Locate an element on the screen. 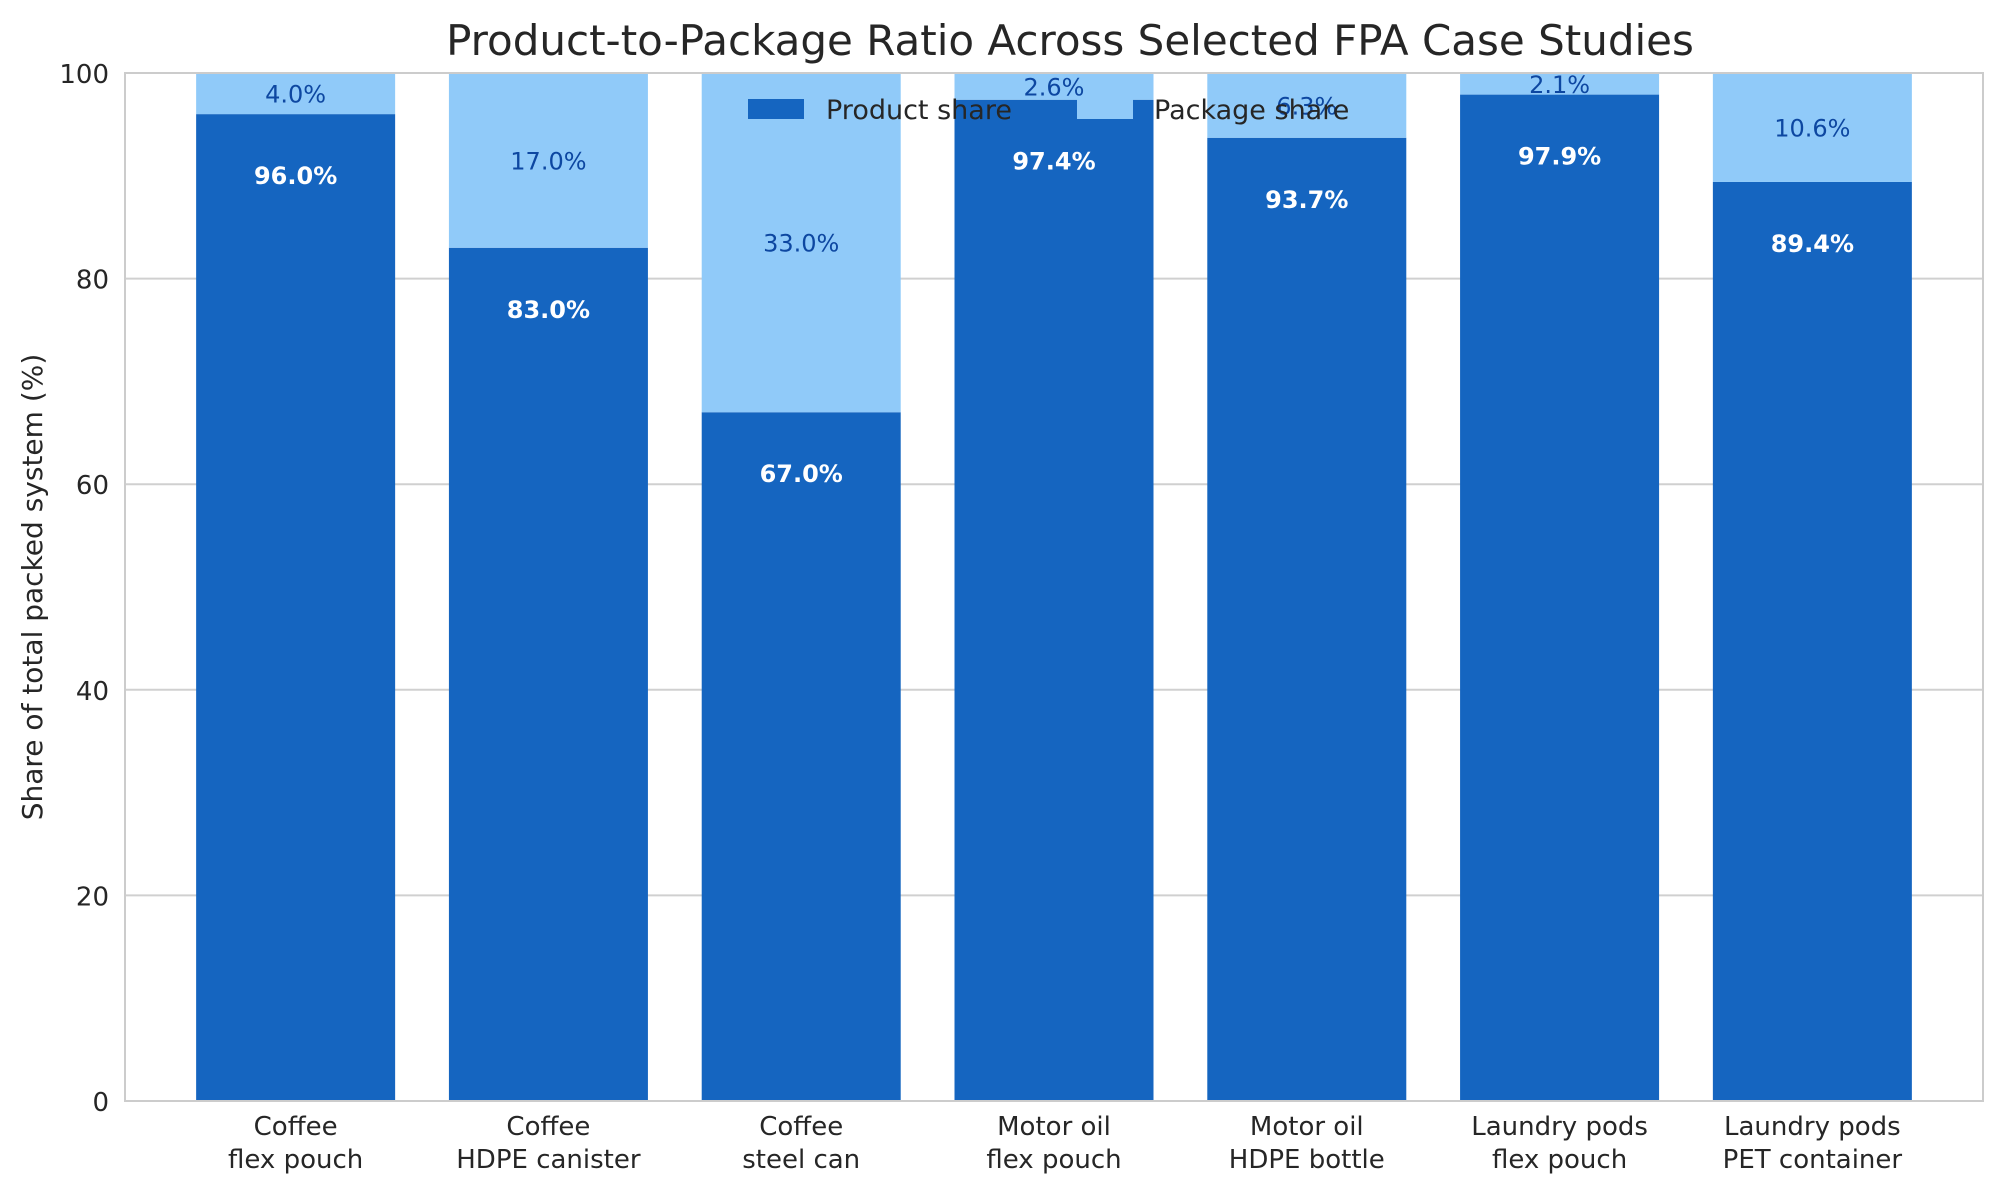 The width and height of the screenshot is (1999, 1196). data-label-package-share: 4.0% is located at coordinates (295, 95).